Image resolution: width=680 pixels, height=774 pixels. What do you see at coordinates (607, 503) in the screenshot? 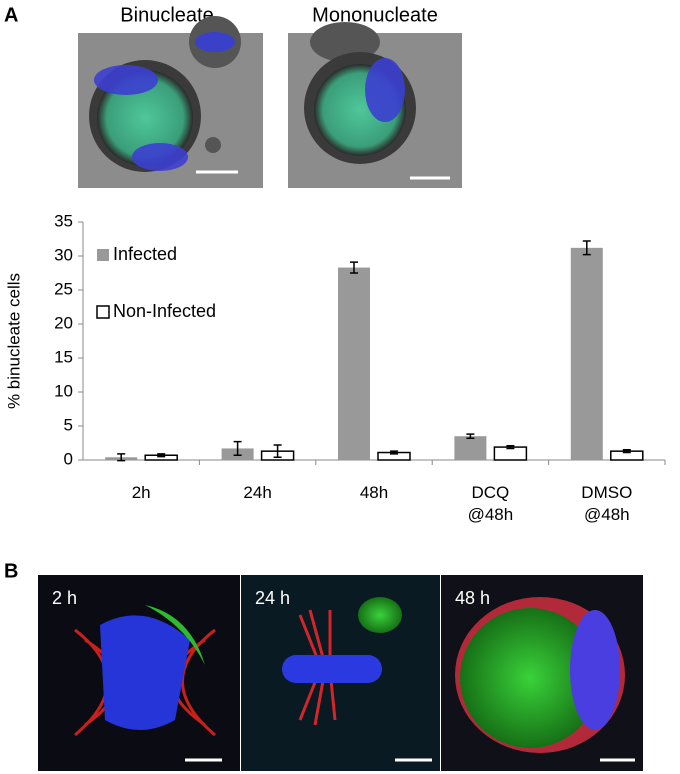
I see `x-tick-label: DMSO @48h` at bounding box center [607, 503].